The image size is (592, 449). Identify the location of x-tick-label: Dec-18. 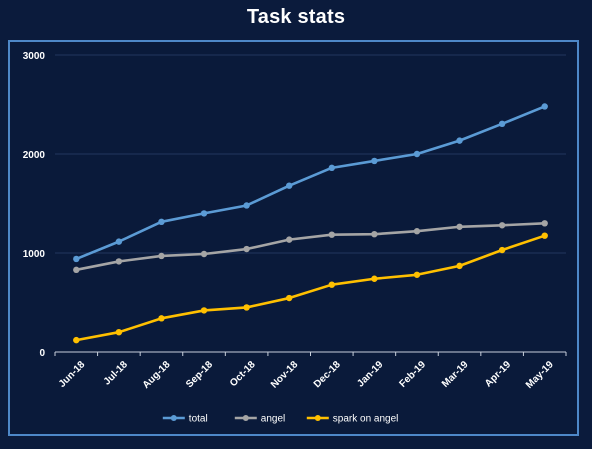
(327, 374).